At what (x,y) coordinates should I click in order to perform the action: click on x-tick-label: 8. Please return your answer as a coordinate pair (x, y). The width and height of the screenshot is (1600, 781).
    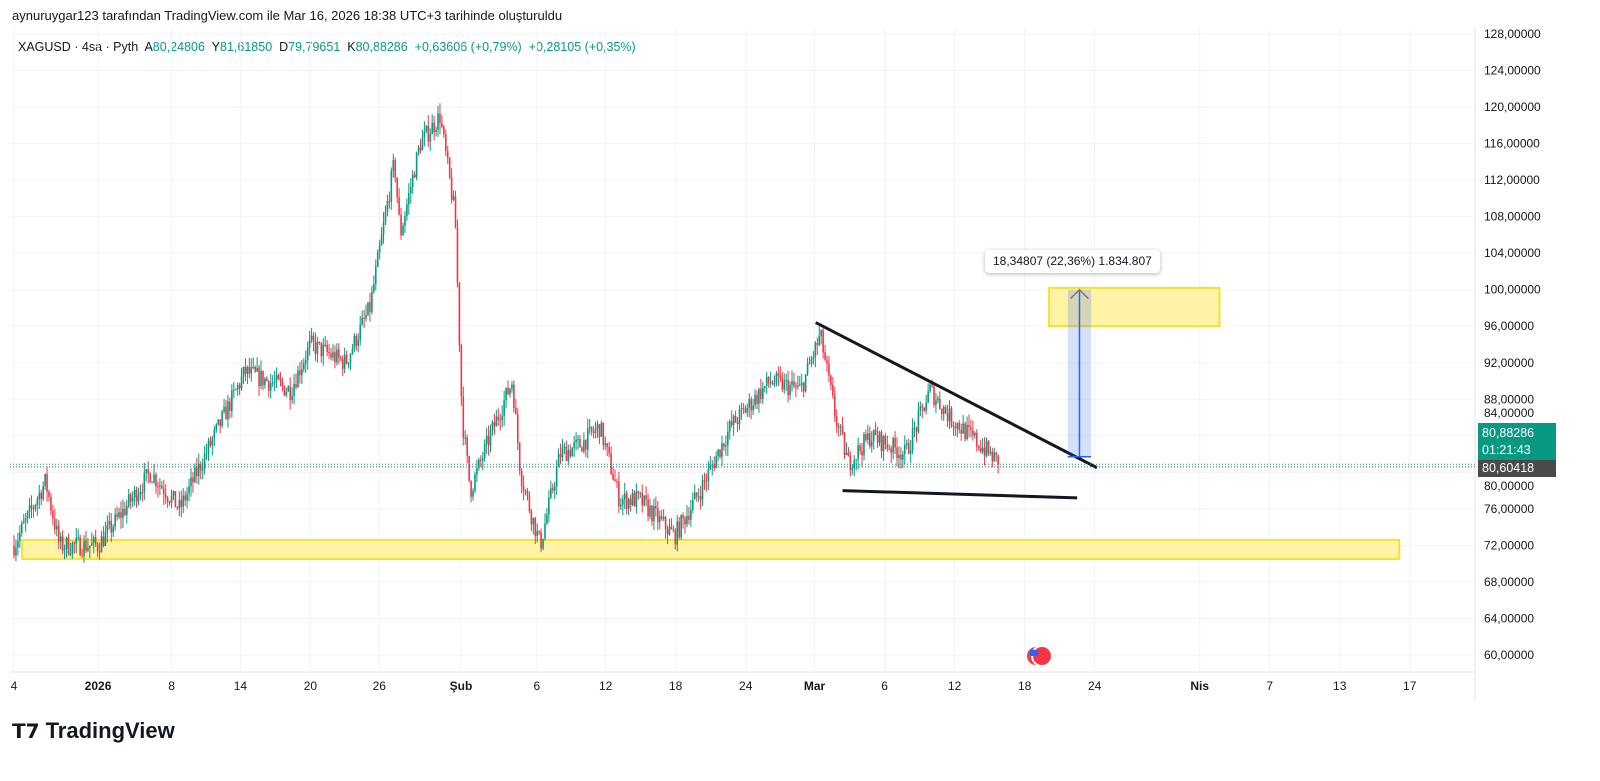
    Looking at the image, I should click on (171, 686).